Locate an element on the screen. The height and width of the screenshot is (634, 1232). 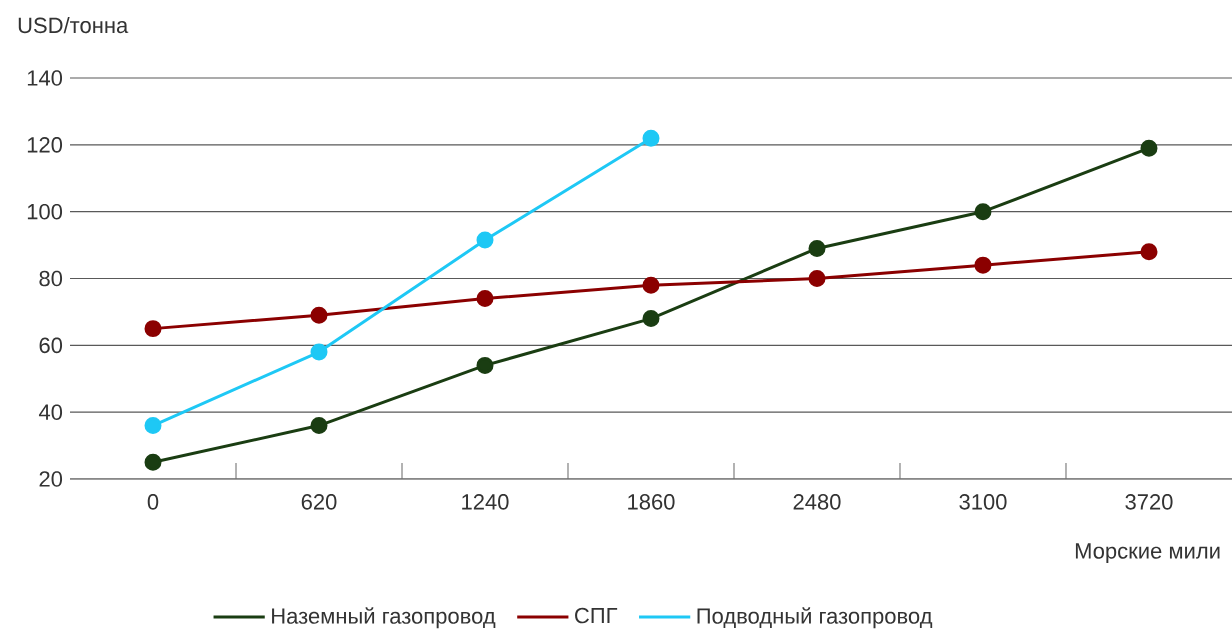
x-tick-label: 1860 is located at coordinates (651, 502).